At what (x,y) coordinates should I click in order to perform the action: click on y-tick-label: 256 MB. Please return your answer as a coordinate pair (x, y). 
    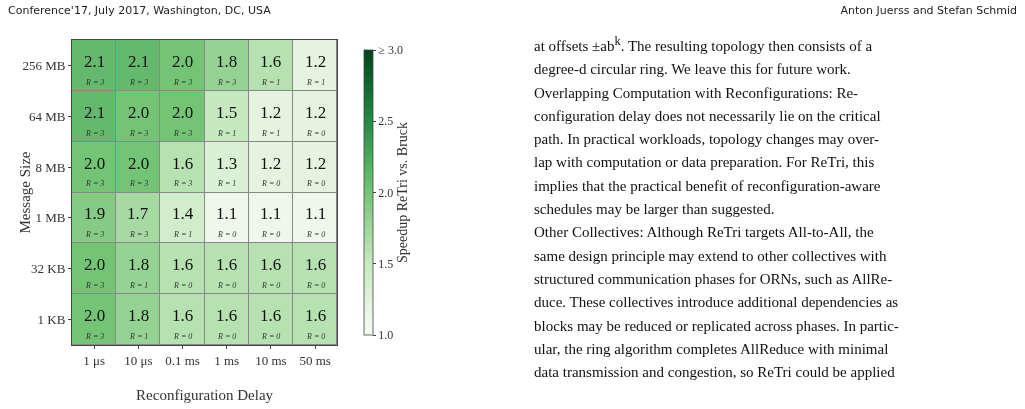
    Looking at the image, I should click on (44, 65).